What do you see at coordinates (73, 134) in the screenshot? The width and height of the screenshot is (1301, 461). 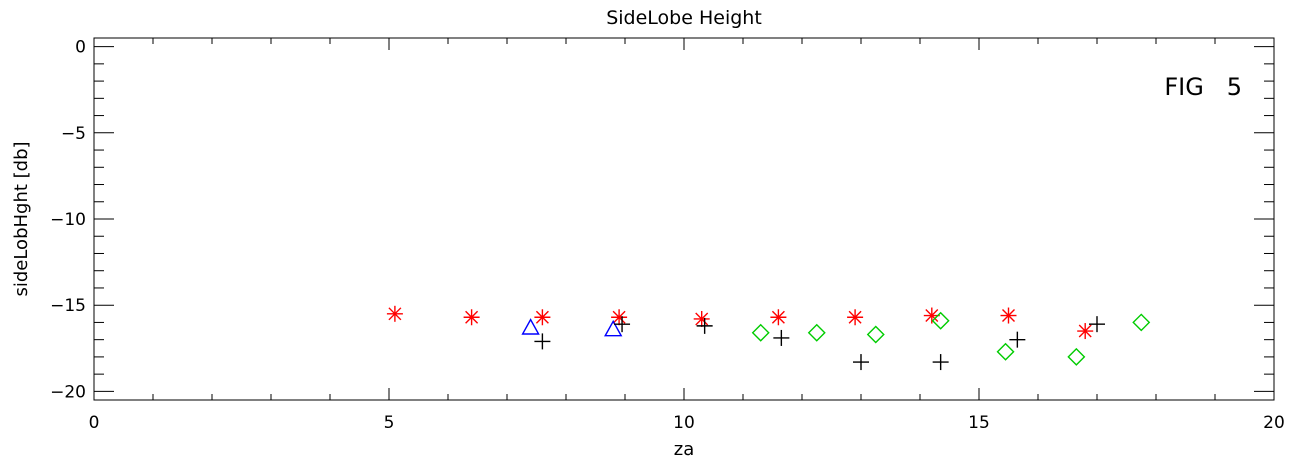 I see `y-tick-label: −5` at bounding box center [73, 134].